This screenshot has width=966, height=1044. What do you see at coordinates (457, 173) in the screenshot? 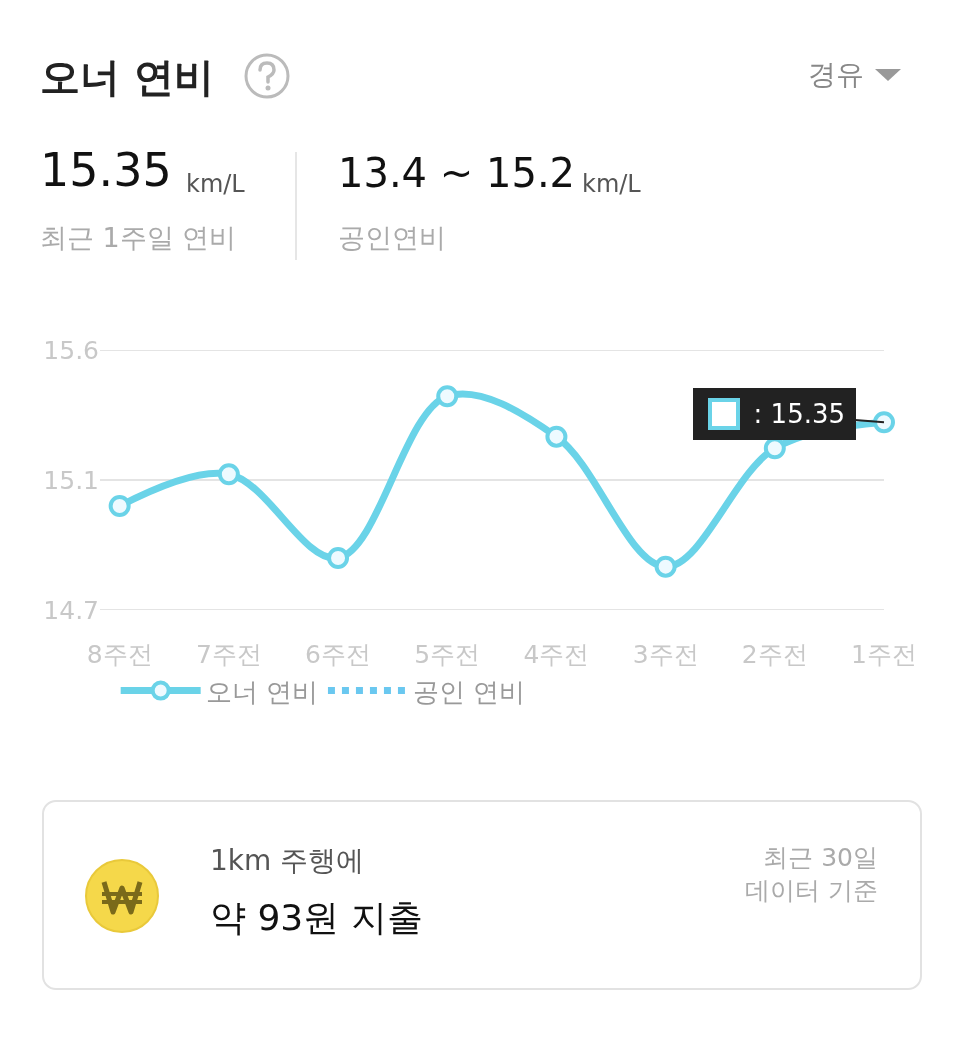
I see `text: 13.4 ~ 15.2` at bounding box center [457, 173].